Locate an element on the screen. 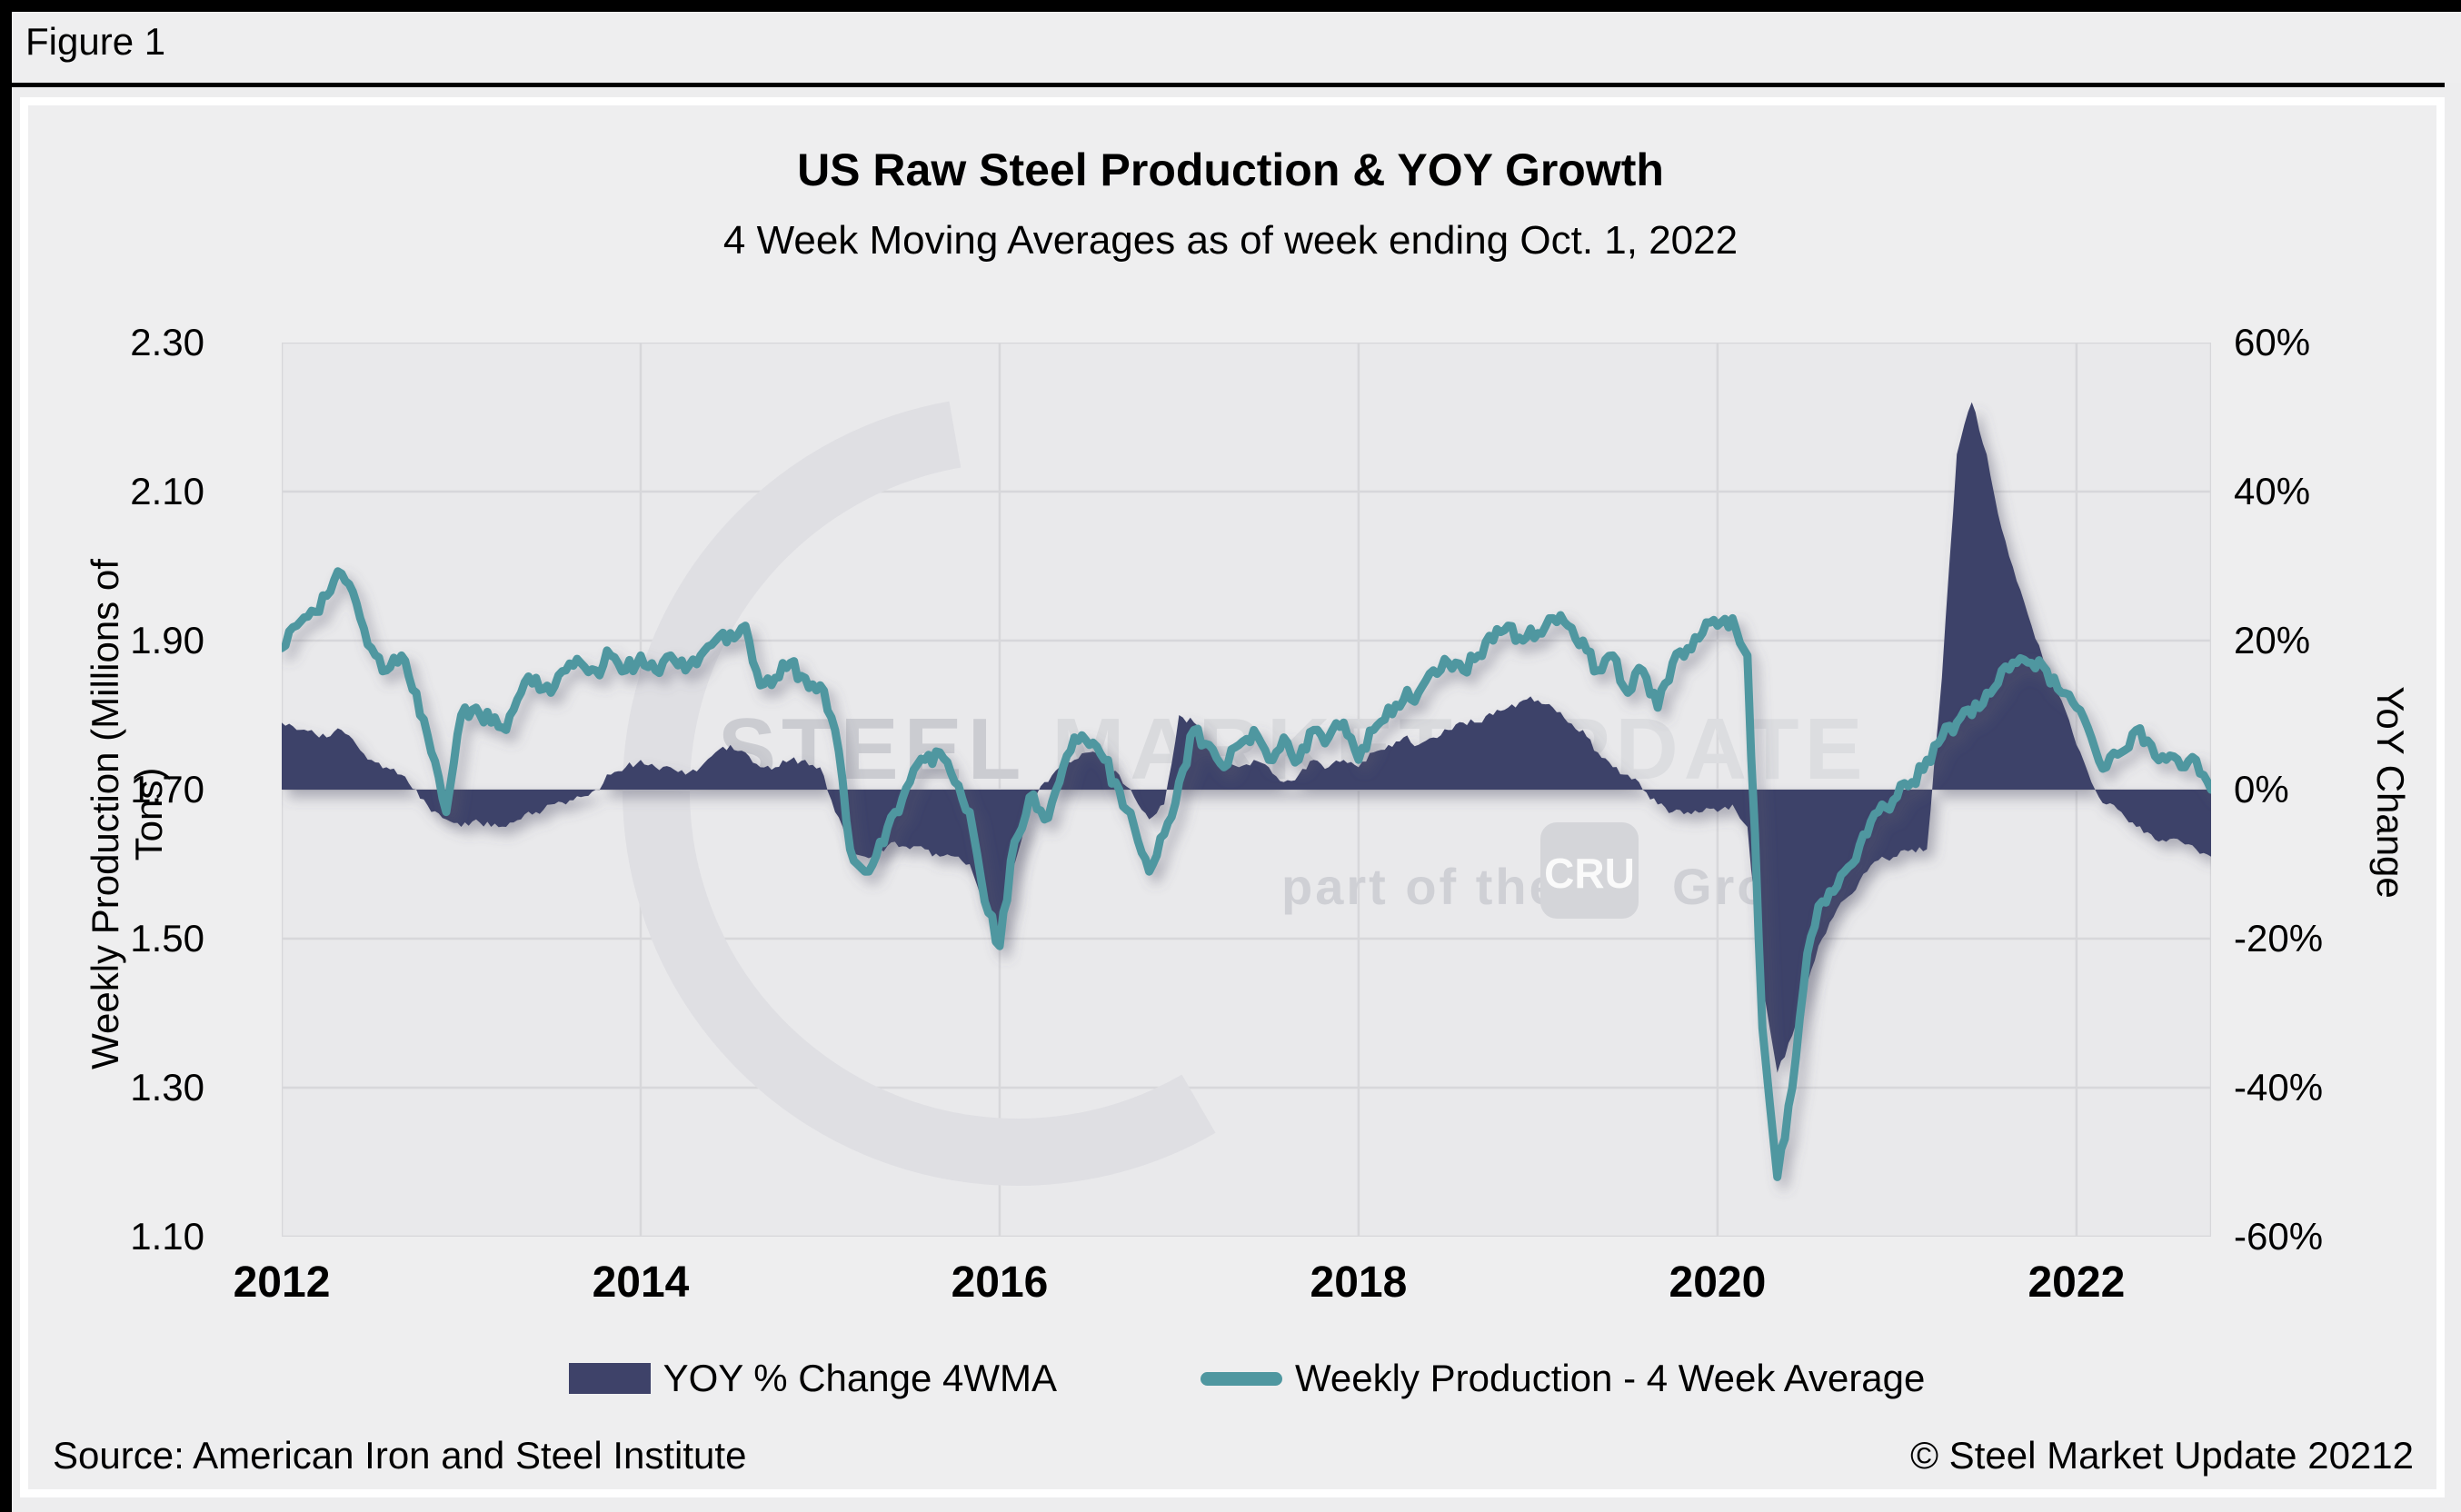 The width and height of the screenshot is (2461, 1512). y-left-tick: 1.50 is located at coordinates (167, 938).